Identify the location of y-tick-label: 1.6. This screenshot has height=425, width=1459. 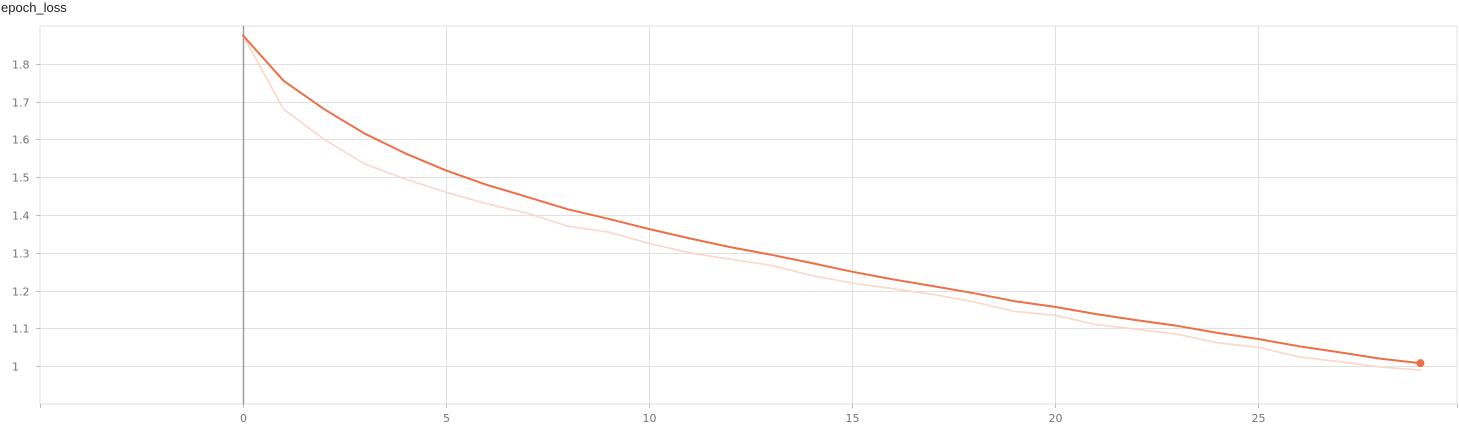
(21, 140).